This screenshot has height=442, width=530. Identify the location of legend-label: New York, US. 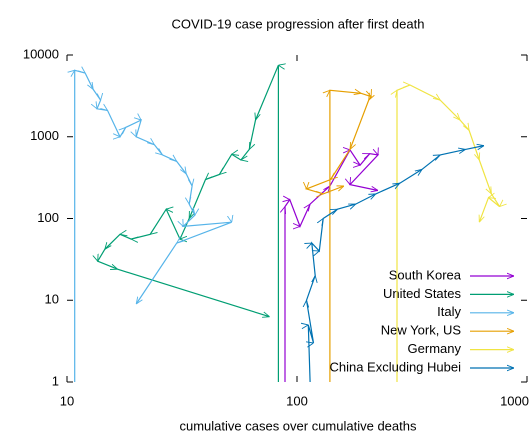
(421, 330).